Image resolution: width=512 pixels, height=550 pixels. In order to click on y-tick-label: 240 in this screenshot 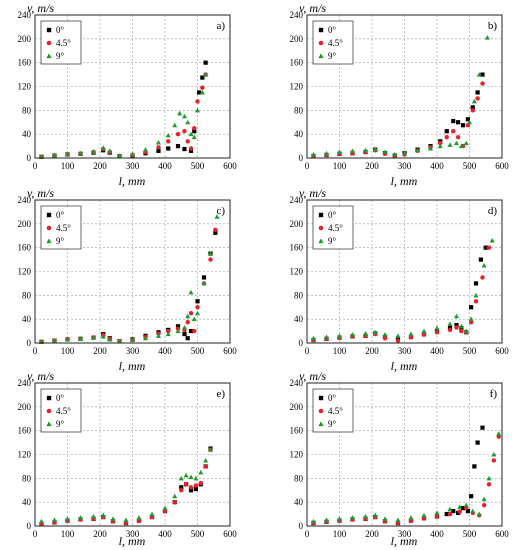, I will do `click(297, 200)`.